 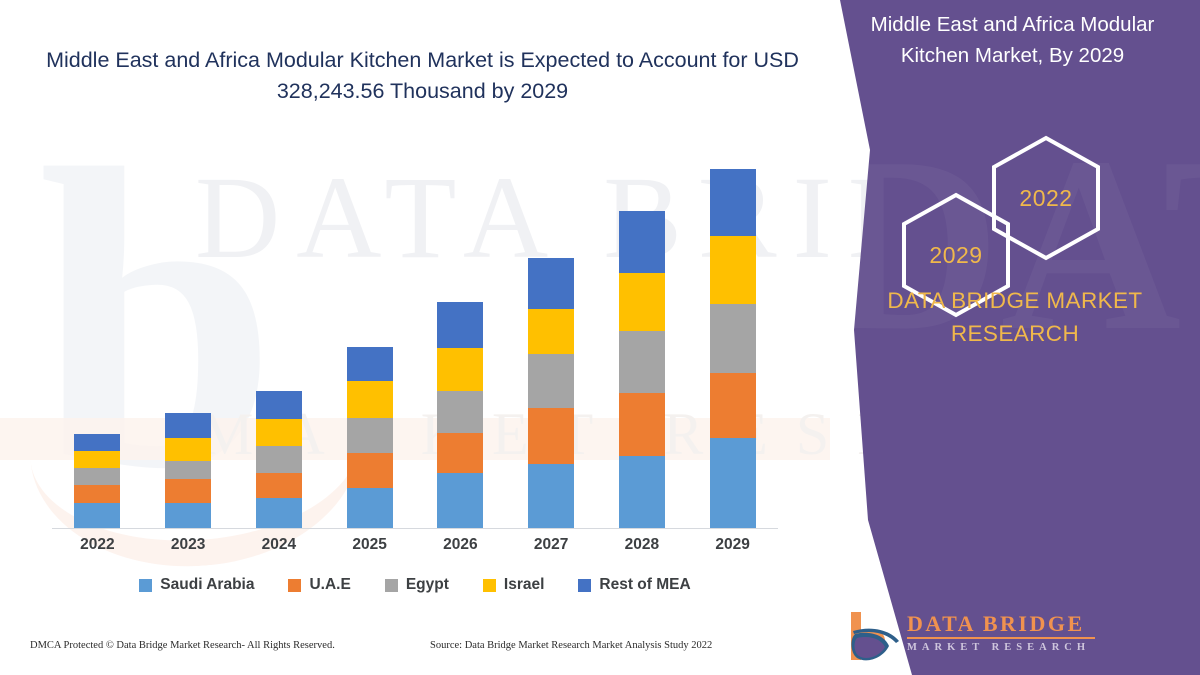 I want to click on legend-item-saudi-arabia: Saudi Arabia, so click(x=196, y=585).